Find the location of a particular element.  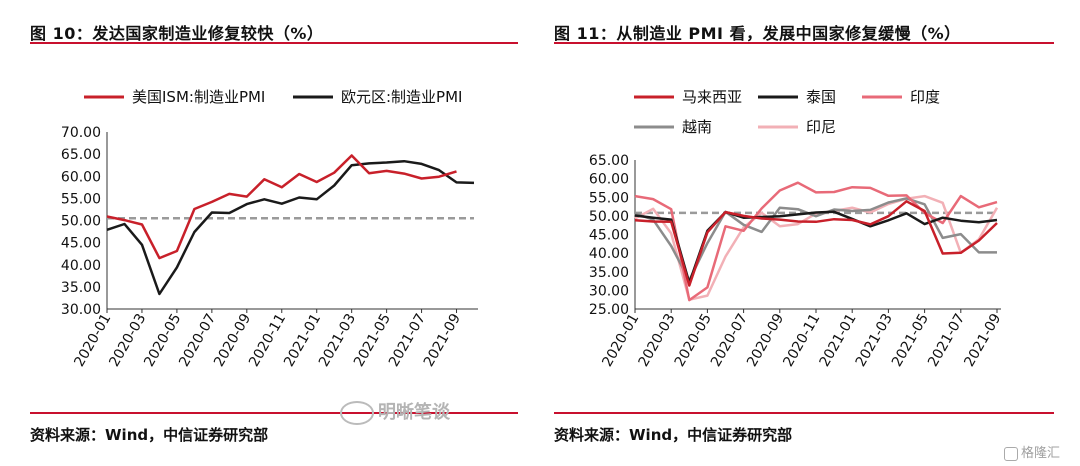

watermark-text: 明晰笔谈 is located at coordinates (414, 412).